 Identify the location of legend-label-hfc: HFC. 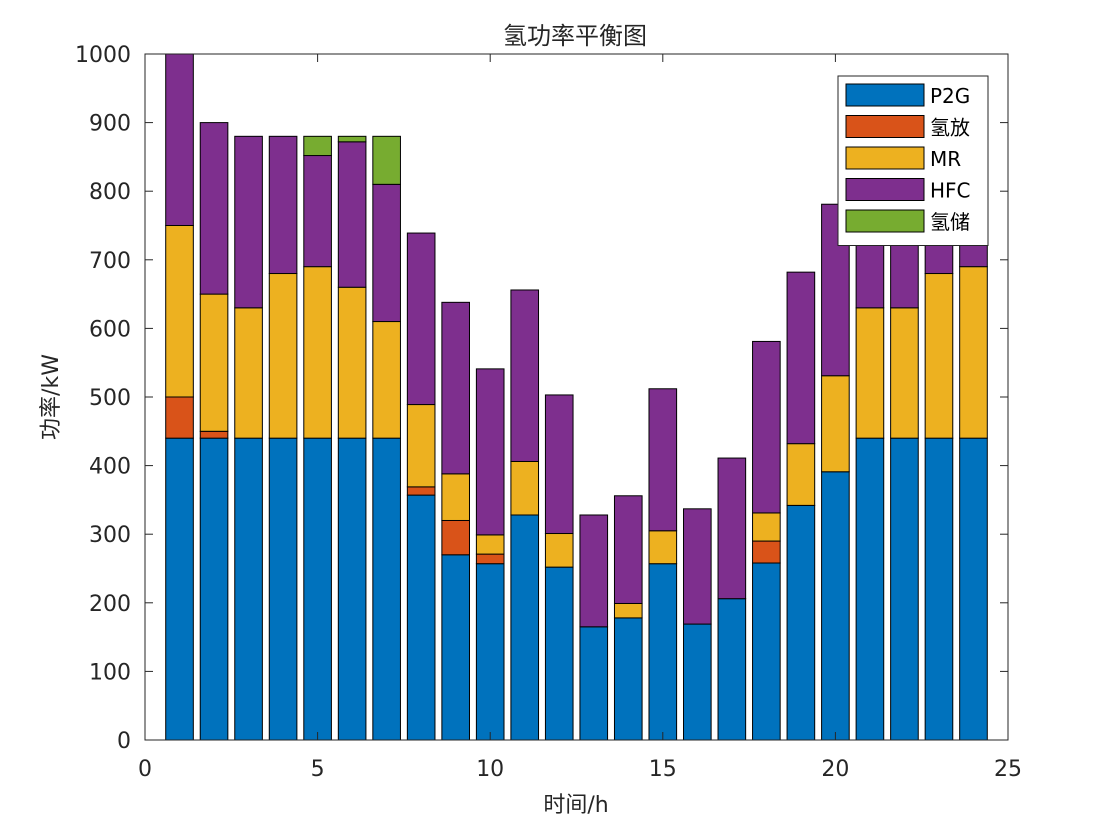
(950, 191).